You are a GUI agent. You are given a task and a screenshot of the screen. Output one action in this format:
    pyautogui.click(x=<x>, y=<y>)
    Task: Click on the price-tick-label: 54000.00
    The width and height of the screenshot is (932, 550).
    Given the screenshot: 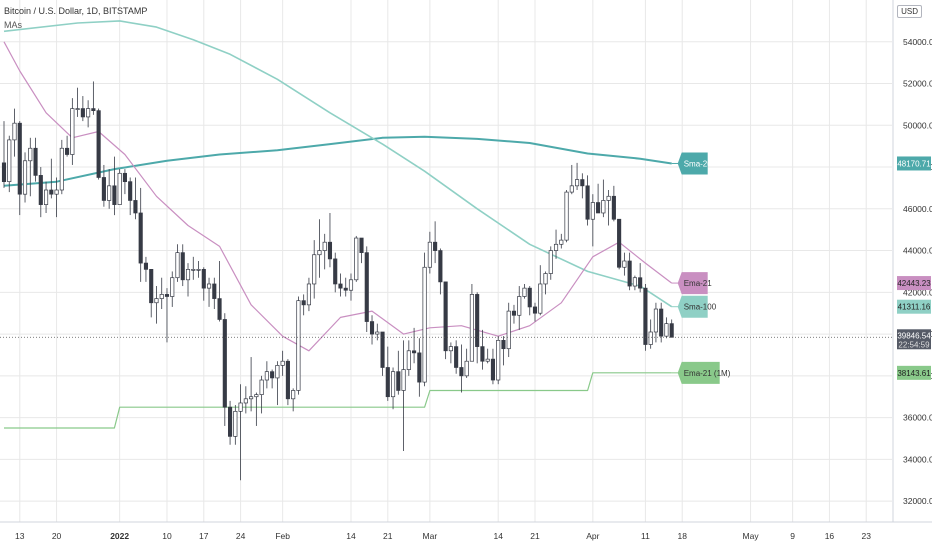 What is the action you would take?
    pyautogui.click(x=917, y=42)
    